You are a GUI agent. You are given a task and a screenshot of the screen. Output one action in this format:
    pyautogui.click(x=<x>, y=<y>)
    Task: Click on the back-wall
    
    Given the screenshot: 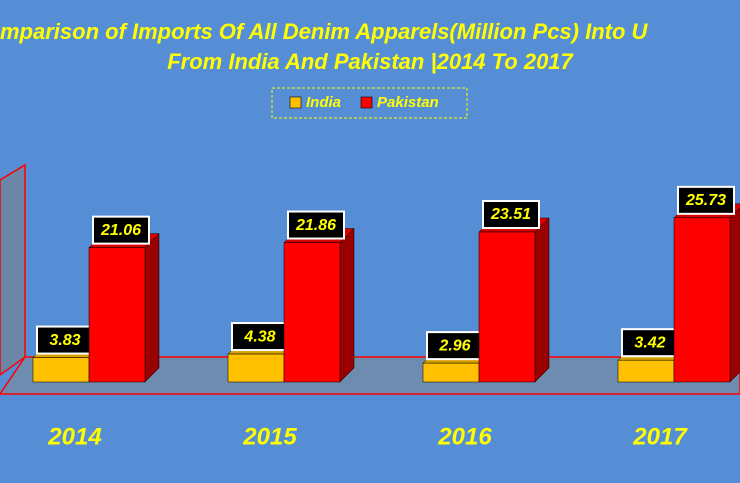 What is the action you would take?
    pyautogui.click(x=13, y=269)
    